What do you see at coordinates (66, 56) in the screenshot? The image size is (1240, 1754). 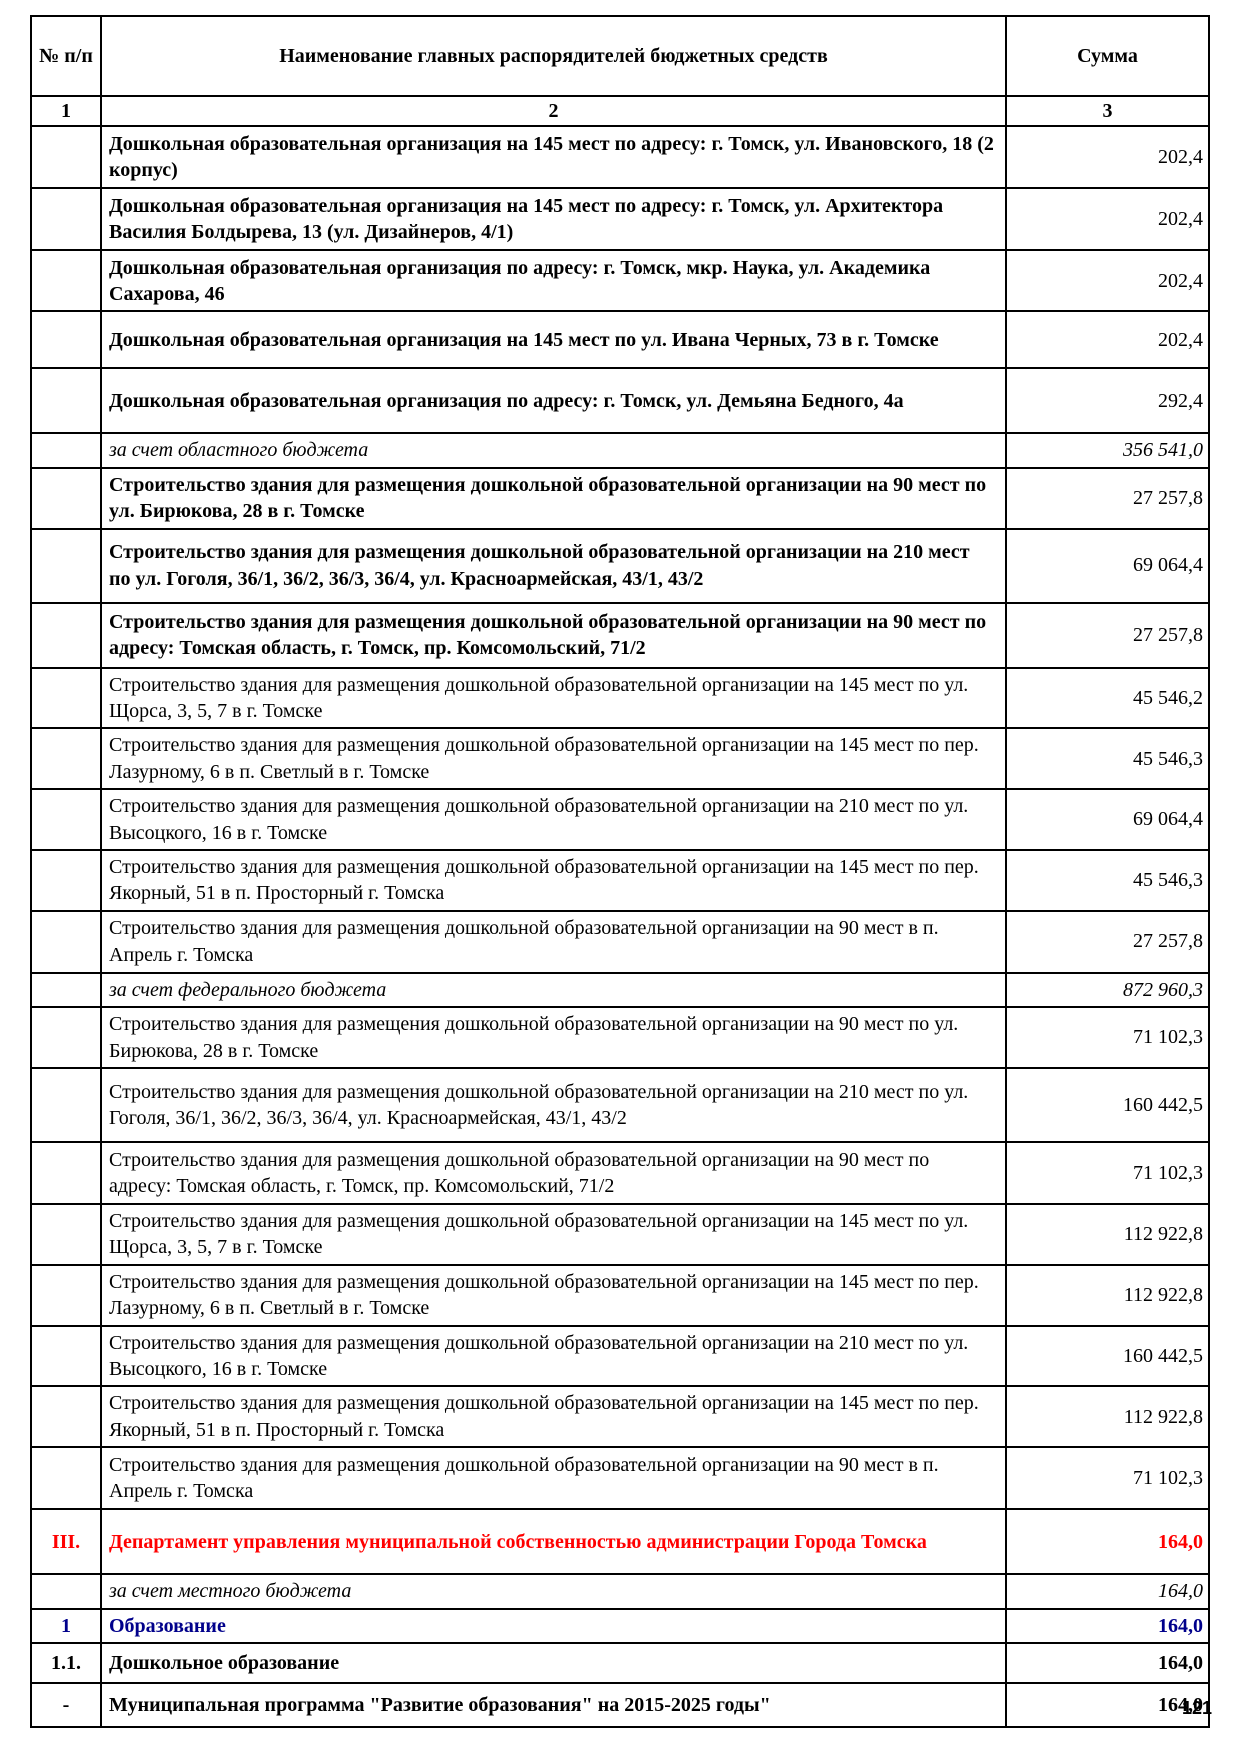 I see `header-row-number: № п/п` at bounding box center [66, 56].